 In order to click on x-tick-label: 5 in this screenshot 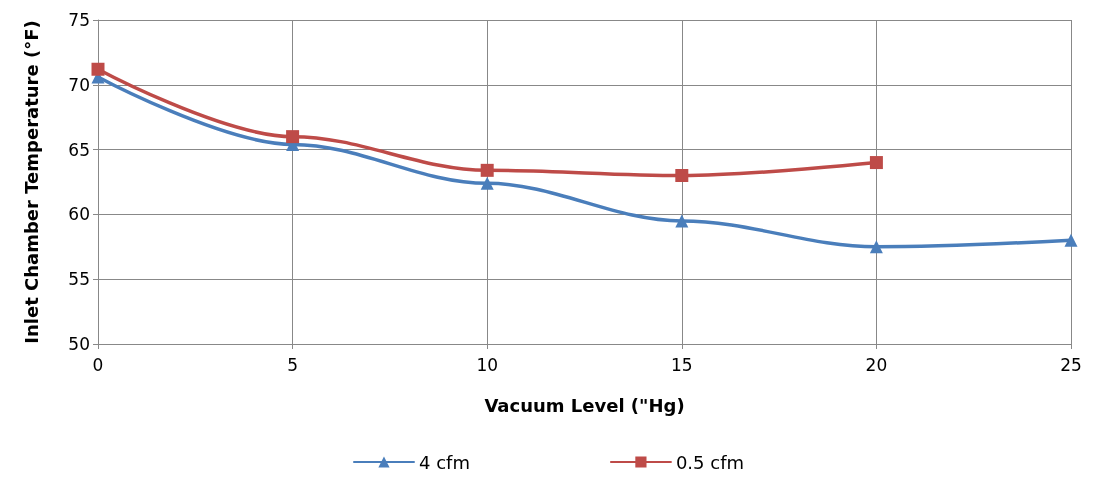, I will do `click(293, 364)`.